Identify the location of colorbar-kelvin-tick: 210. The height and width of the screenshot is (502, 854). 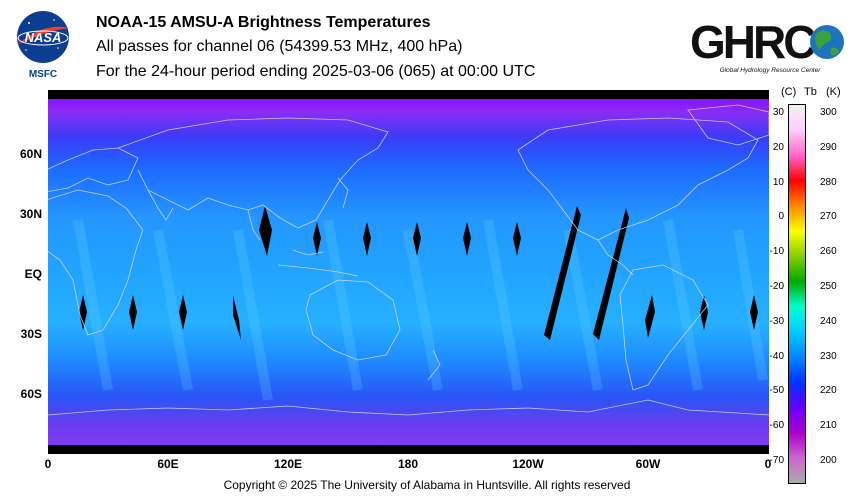
(828, 426).